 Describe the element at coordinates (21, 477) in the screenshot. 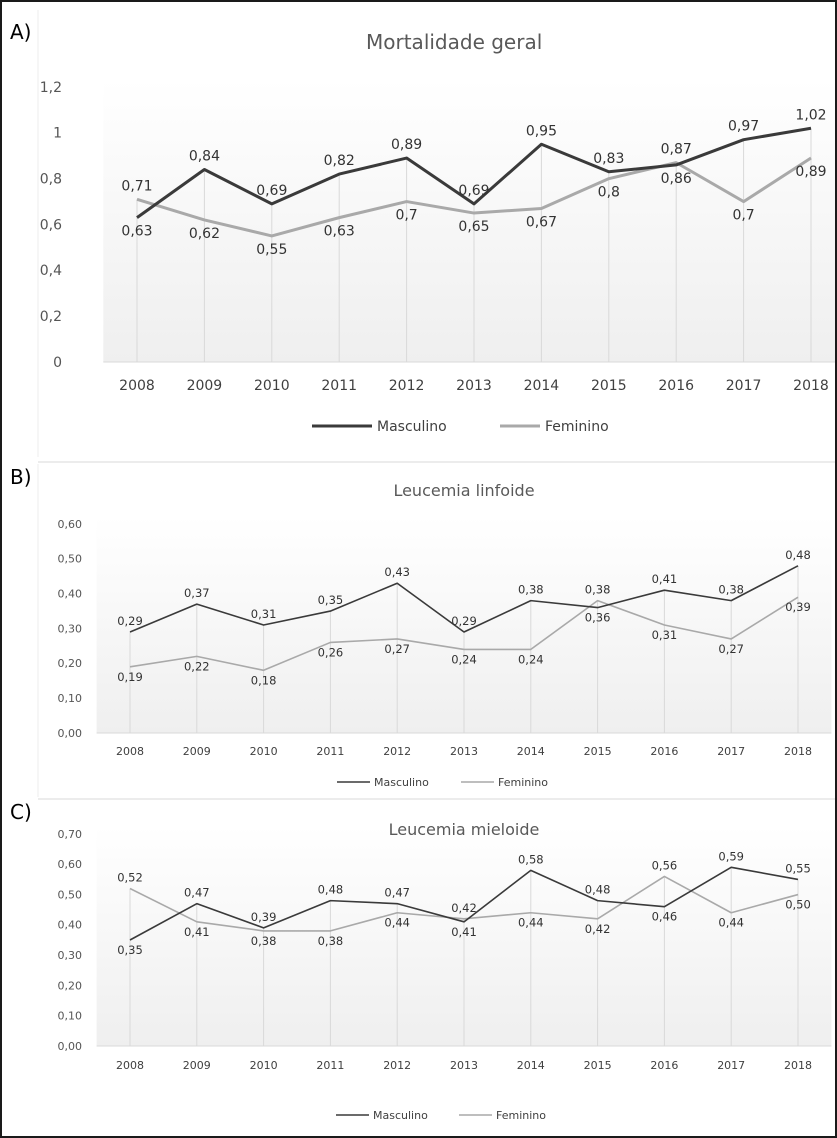

I see `panel-b-letter: B)` at that location.